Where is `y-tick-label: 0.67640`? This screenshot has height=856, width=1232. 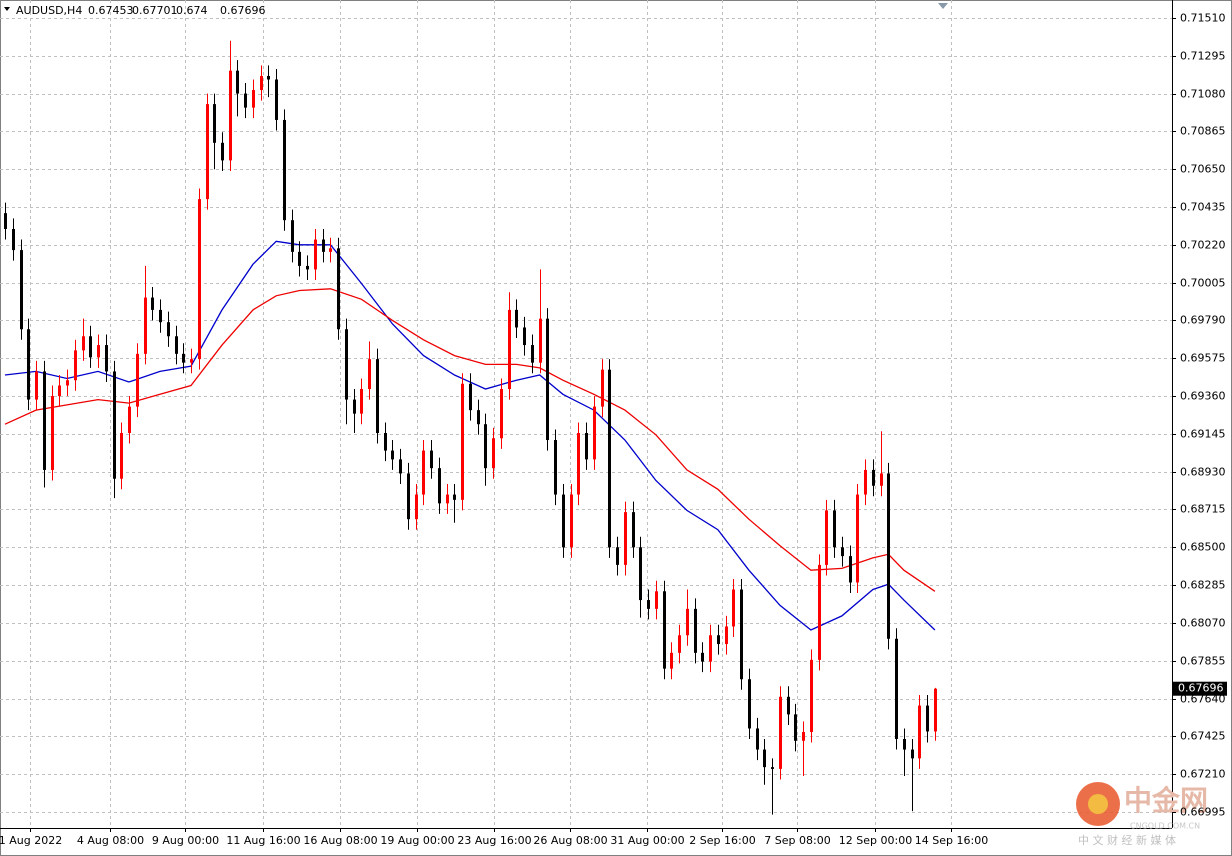
y-tick-label: 0.67640 is located at coordinates (1203, 699).